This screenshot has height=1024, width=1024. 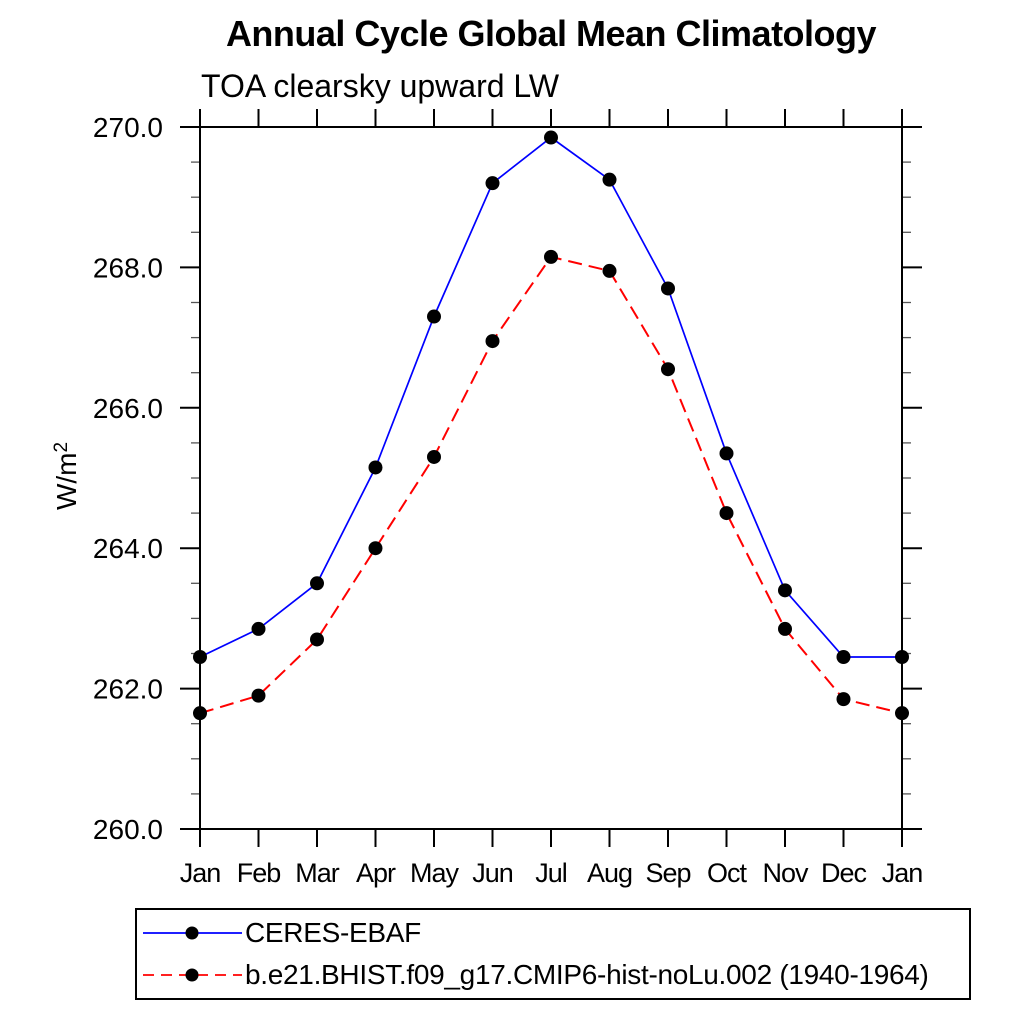 What do you see at coordinates (128, 689) in the screenshot?
I see `y-tick-label: 262.0` at bounding box center [128, 689].